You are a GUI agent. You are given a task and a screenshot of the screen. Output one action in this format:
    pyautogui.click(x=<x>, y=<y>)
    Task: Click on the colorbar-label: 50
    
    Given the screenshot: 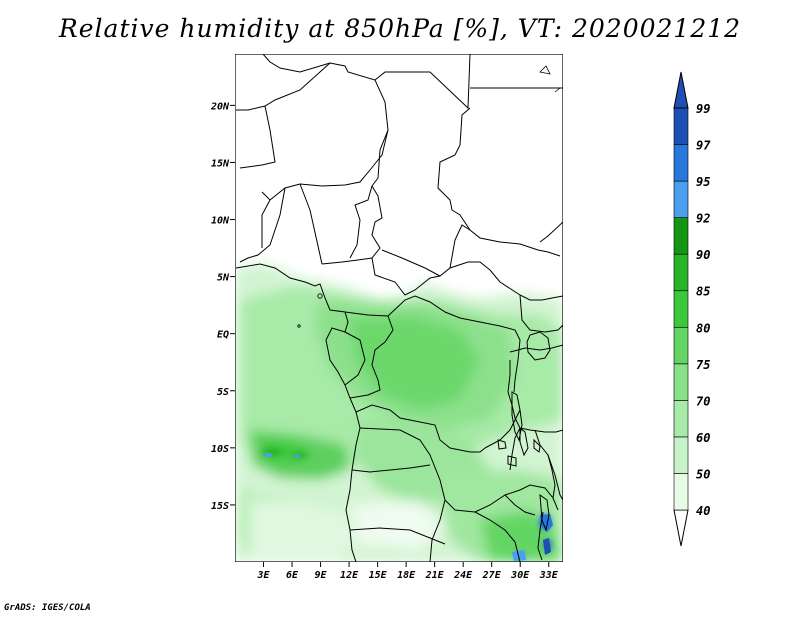 What is the action you would take?
    pyautogui.click(x=703, y=474)
    